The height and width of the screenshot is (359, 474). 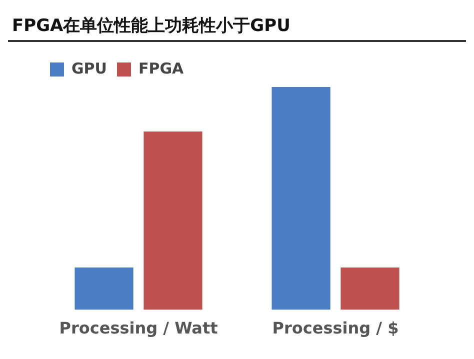 I want to click on chart-title: FPGA在单位性能上功耗性小于GPU, so click(x=151, y=26).